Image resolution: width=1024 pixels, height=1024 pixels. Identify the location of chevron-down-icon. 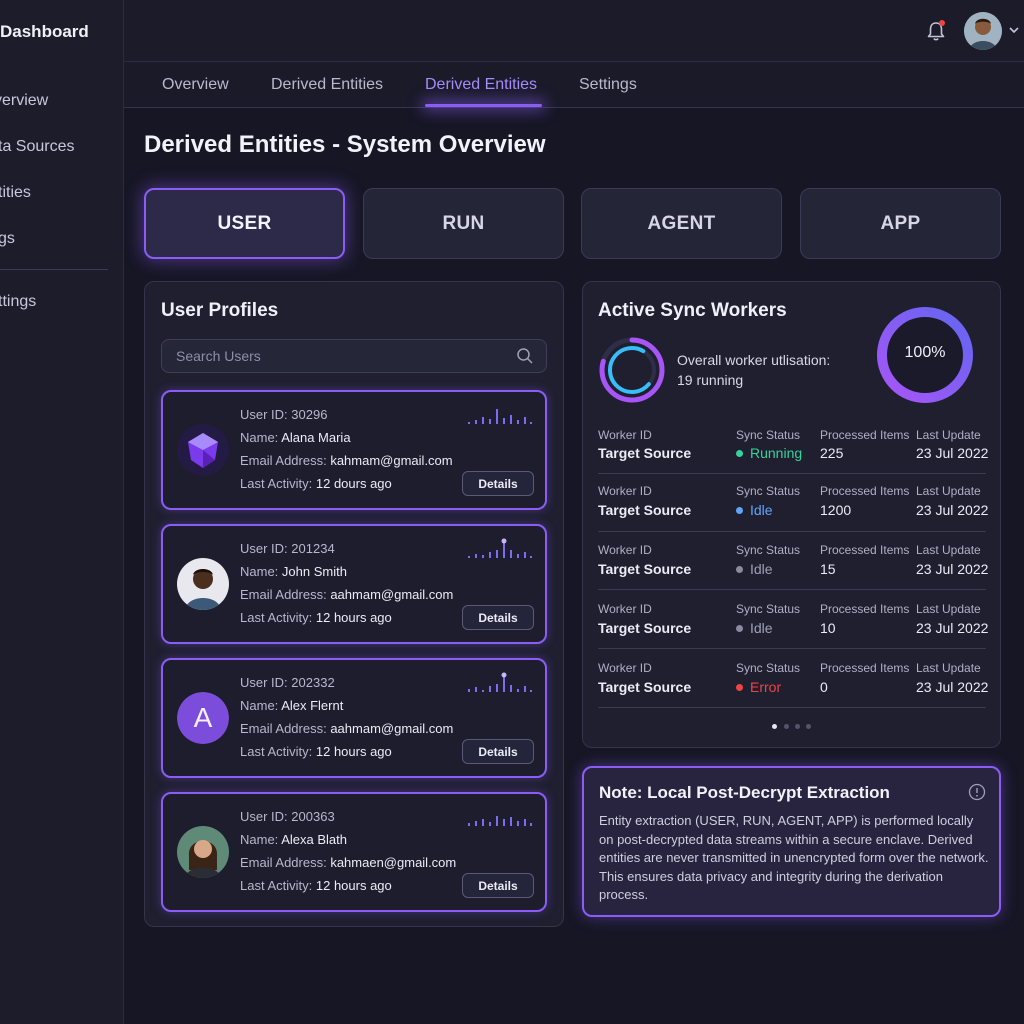
(1014, 30).